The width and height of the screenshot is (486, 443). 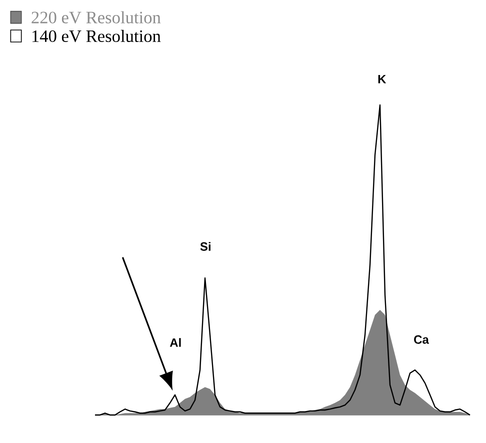 I want to click on text: K, so click(x=382, y=79).